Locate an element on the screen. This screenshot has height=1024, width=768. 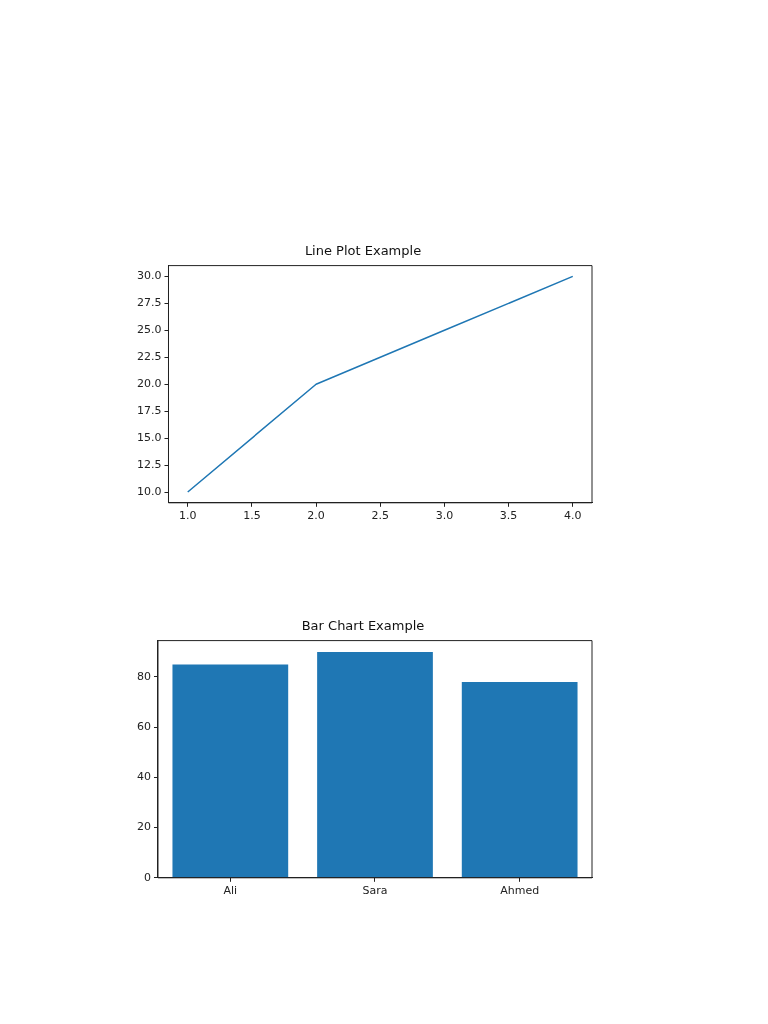
x-tick-label: 1.5 is located at coordinates (252, 516).